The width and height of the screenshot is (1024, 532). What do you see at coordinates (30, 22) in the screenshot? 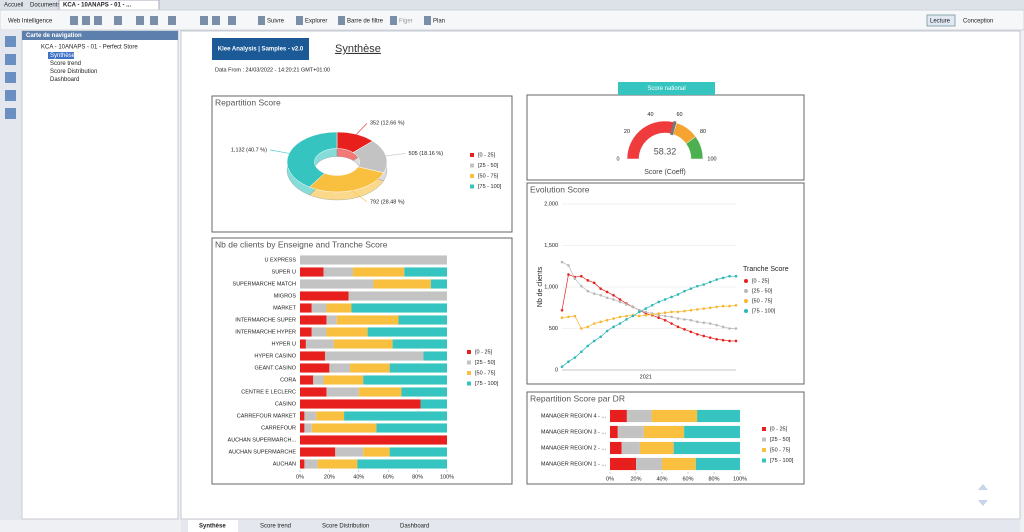
I see `app-menu: Web Intelligence` at bounding box center [30, 22].